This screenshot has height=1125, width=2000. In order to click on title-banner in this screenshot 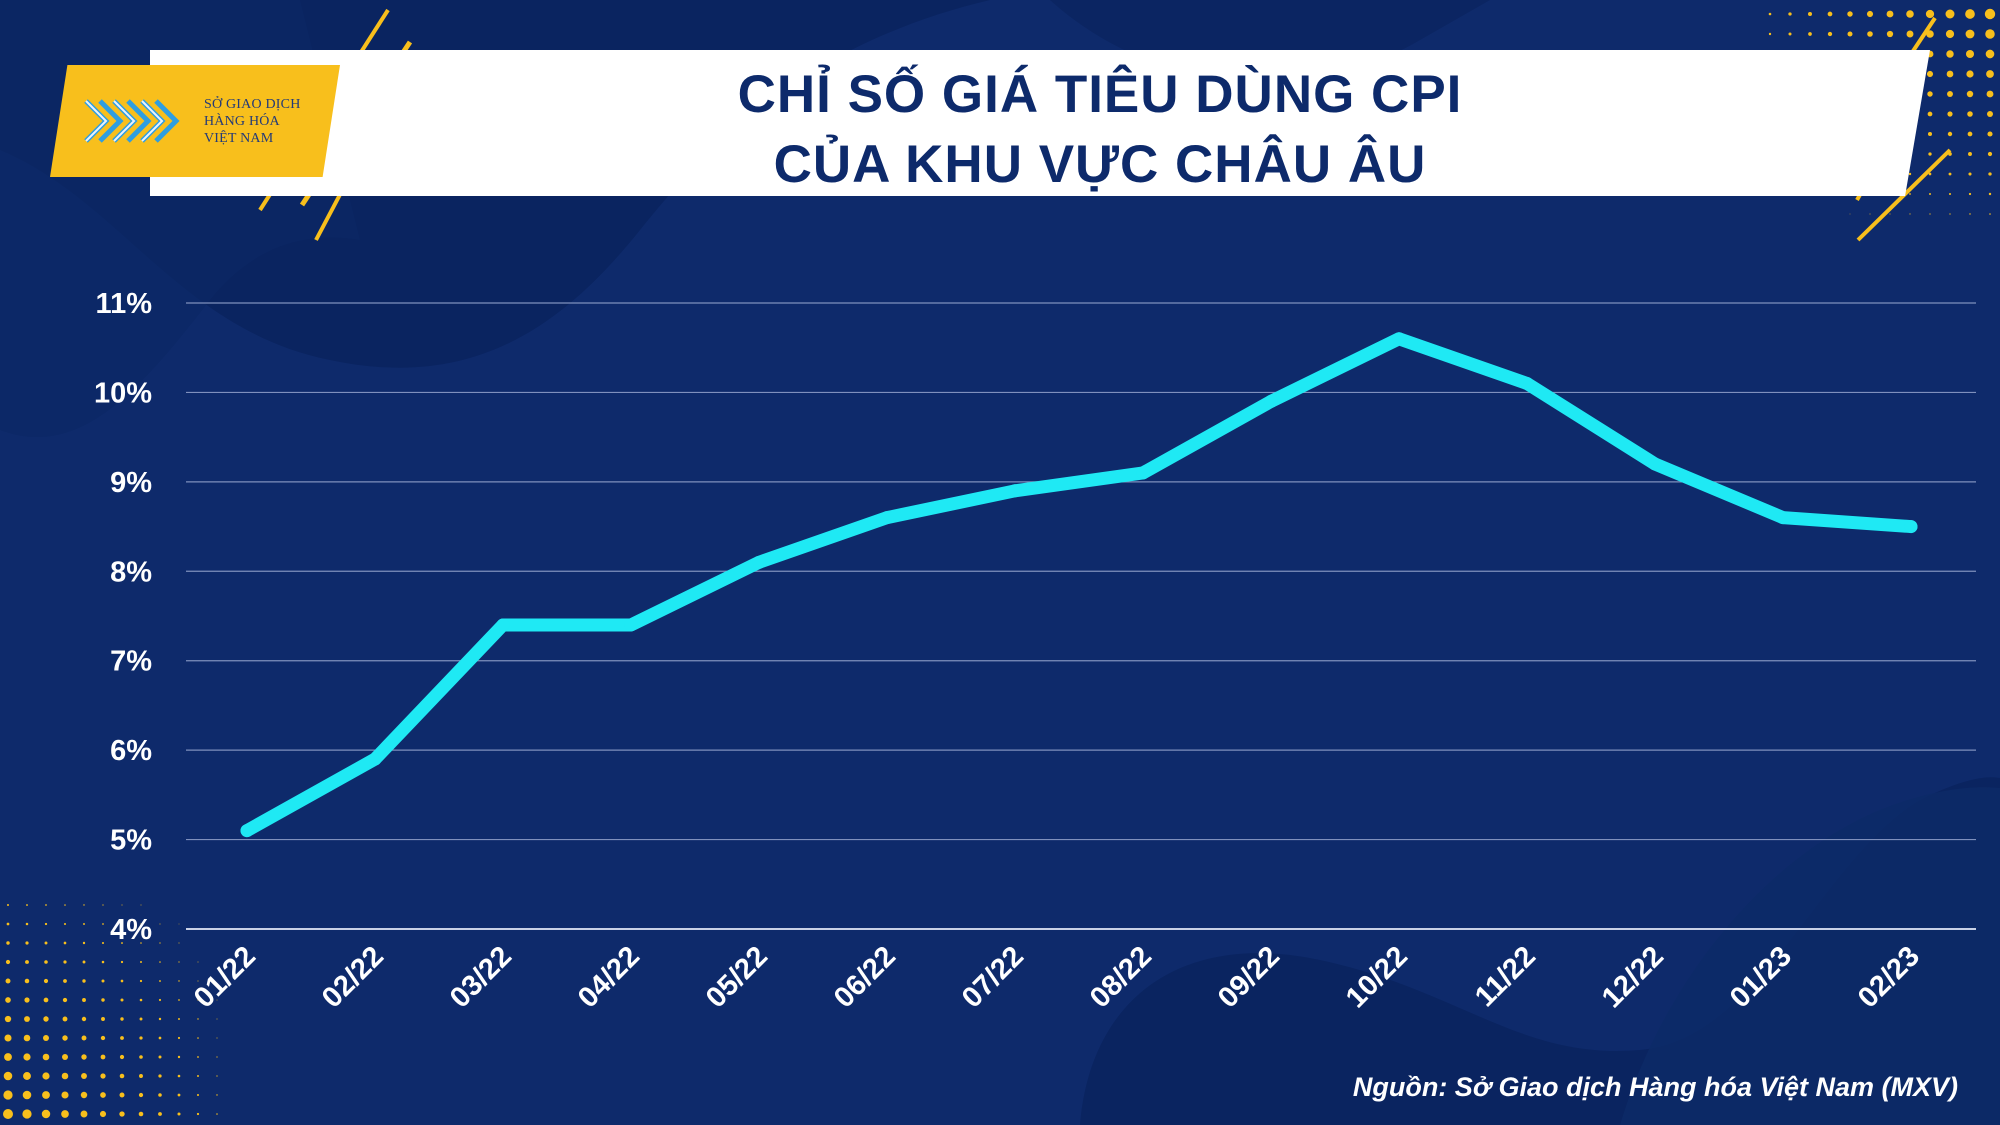, I will do `click(1040, 123)`.